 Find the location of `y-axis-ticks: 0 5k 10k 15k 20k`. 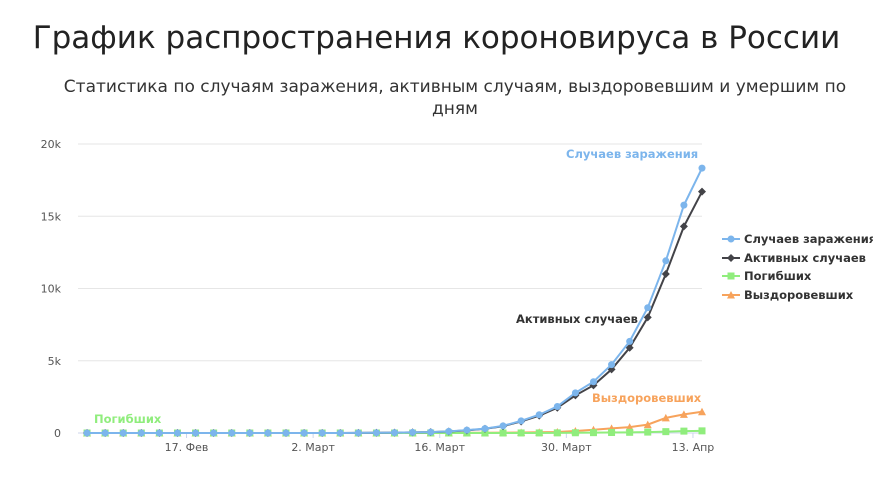

y-axis-ticks: 0 5k 10k 15k 20k is located at coordinates (51, 289).